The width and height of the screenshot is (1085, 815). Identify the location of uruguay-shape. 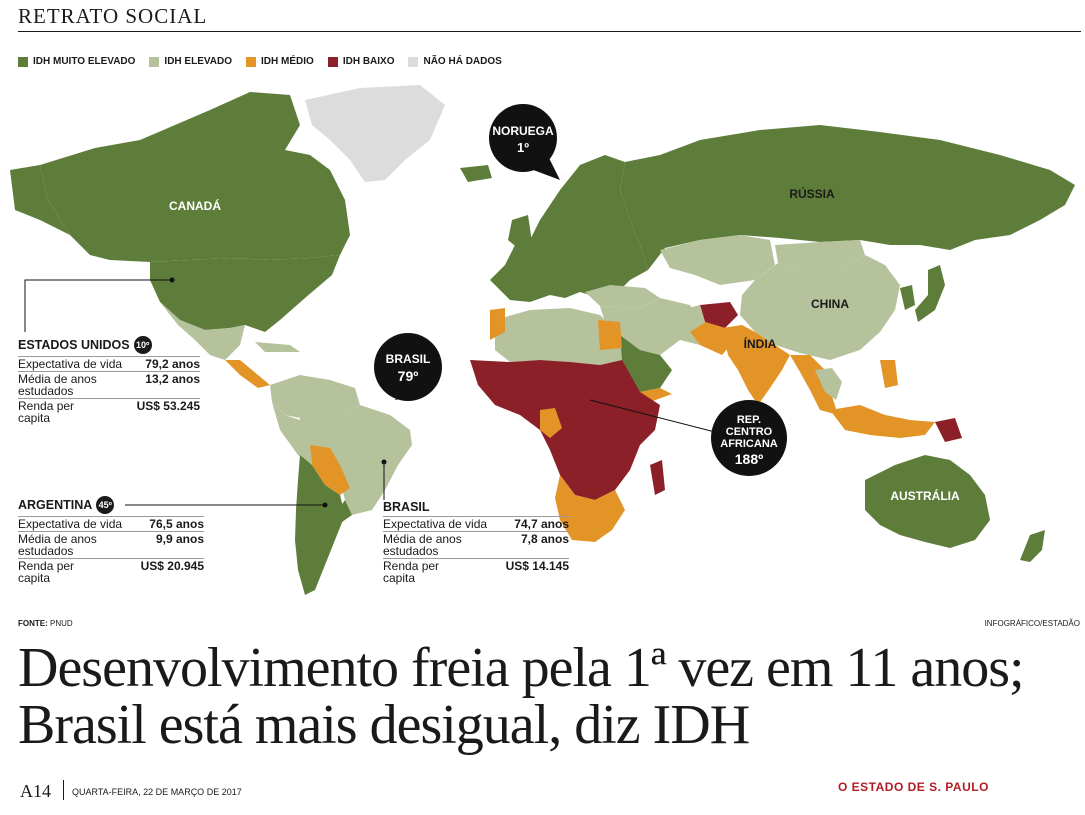
(345, 511).